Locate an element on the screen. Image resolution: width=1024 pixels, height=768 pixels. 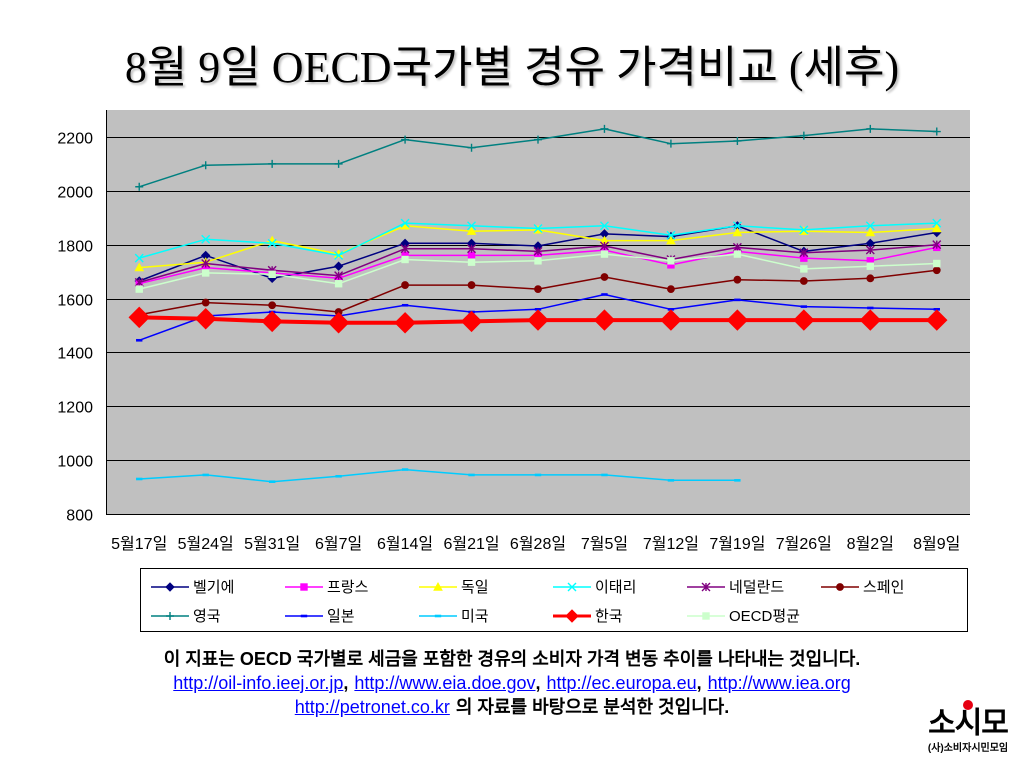
y-tick-label: 1200 is located at coordinates (75, 408).